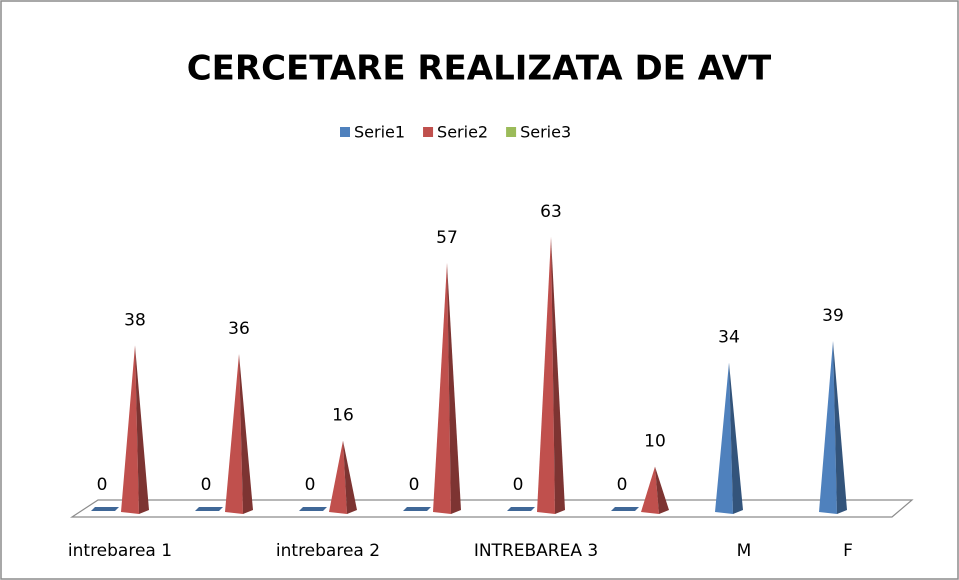  What do you see at coordinates (479, 69) in the screenshot?
I see `chart-title: CERCETARE REALIZATA DE AVT` at bounding box center [479, 69].